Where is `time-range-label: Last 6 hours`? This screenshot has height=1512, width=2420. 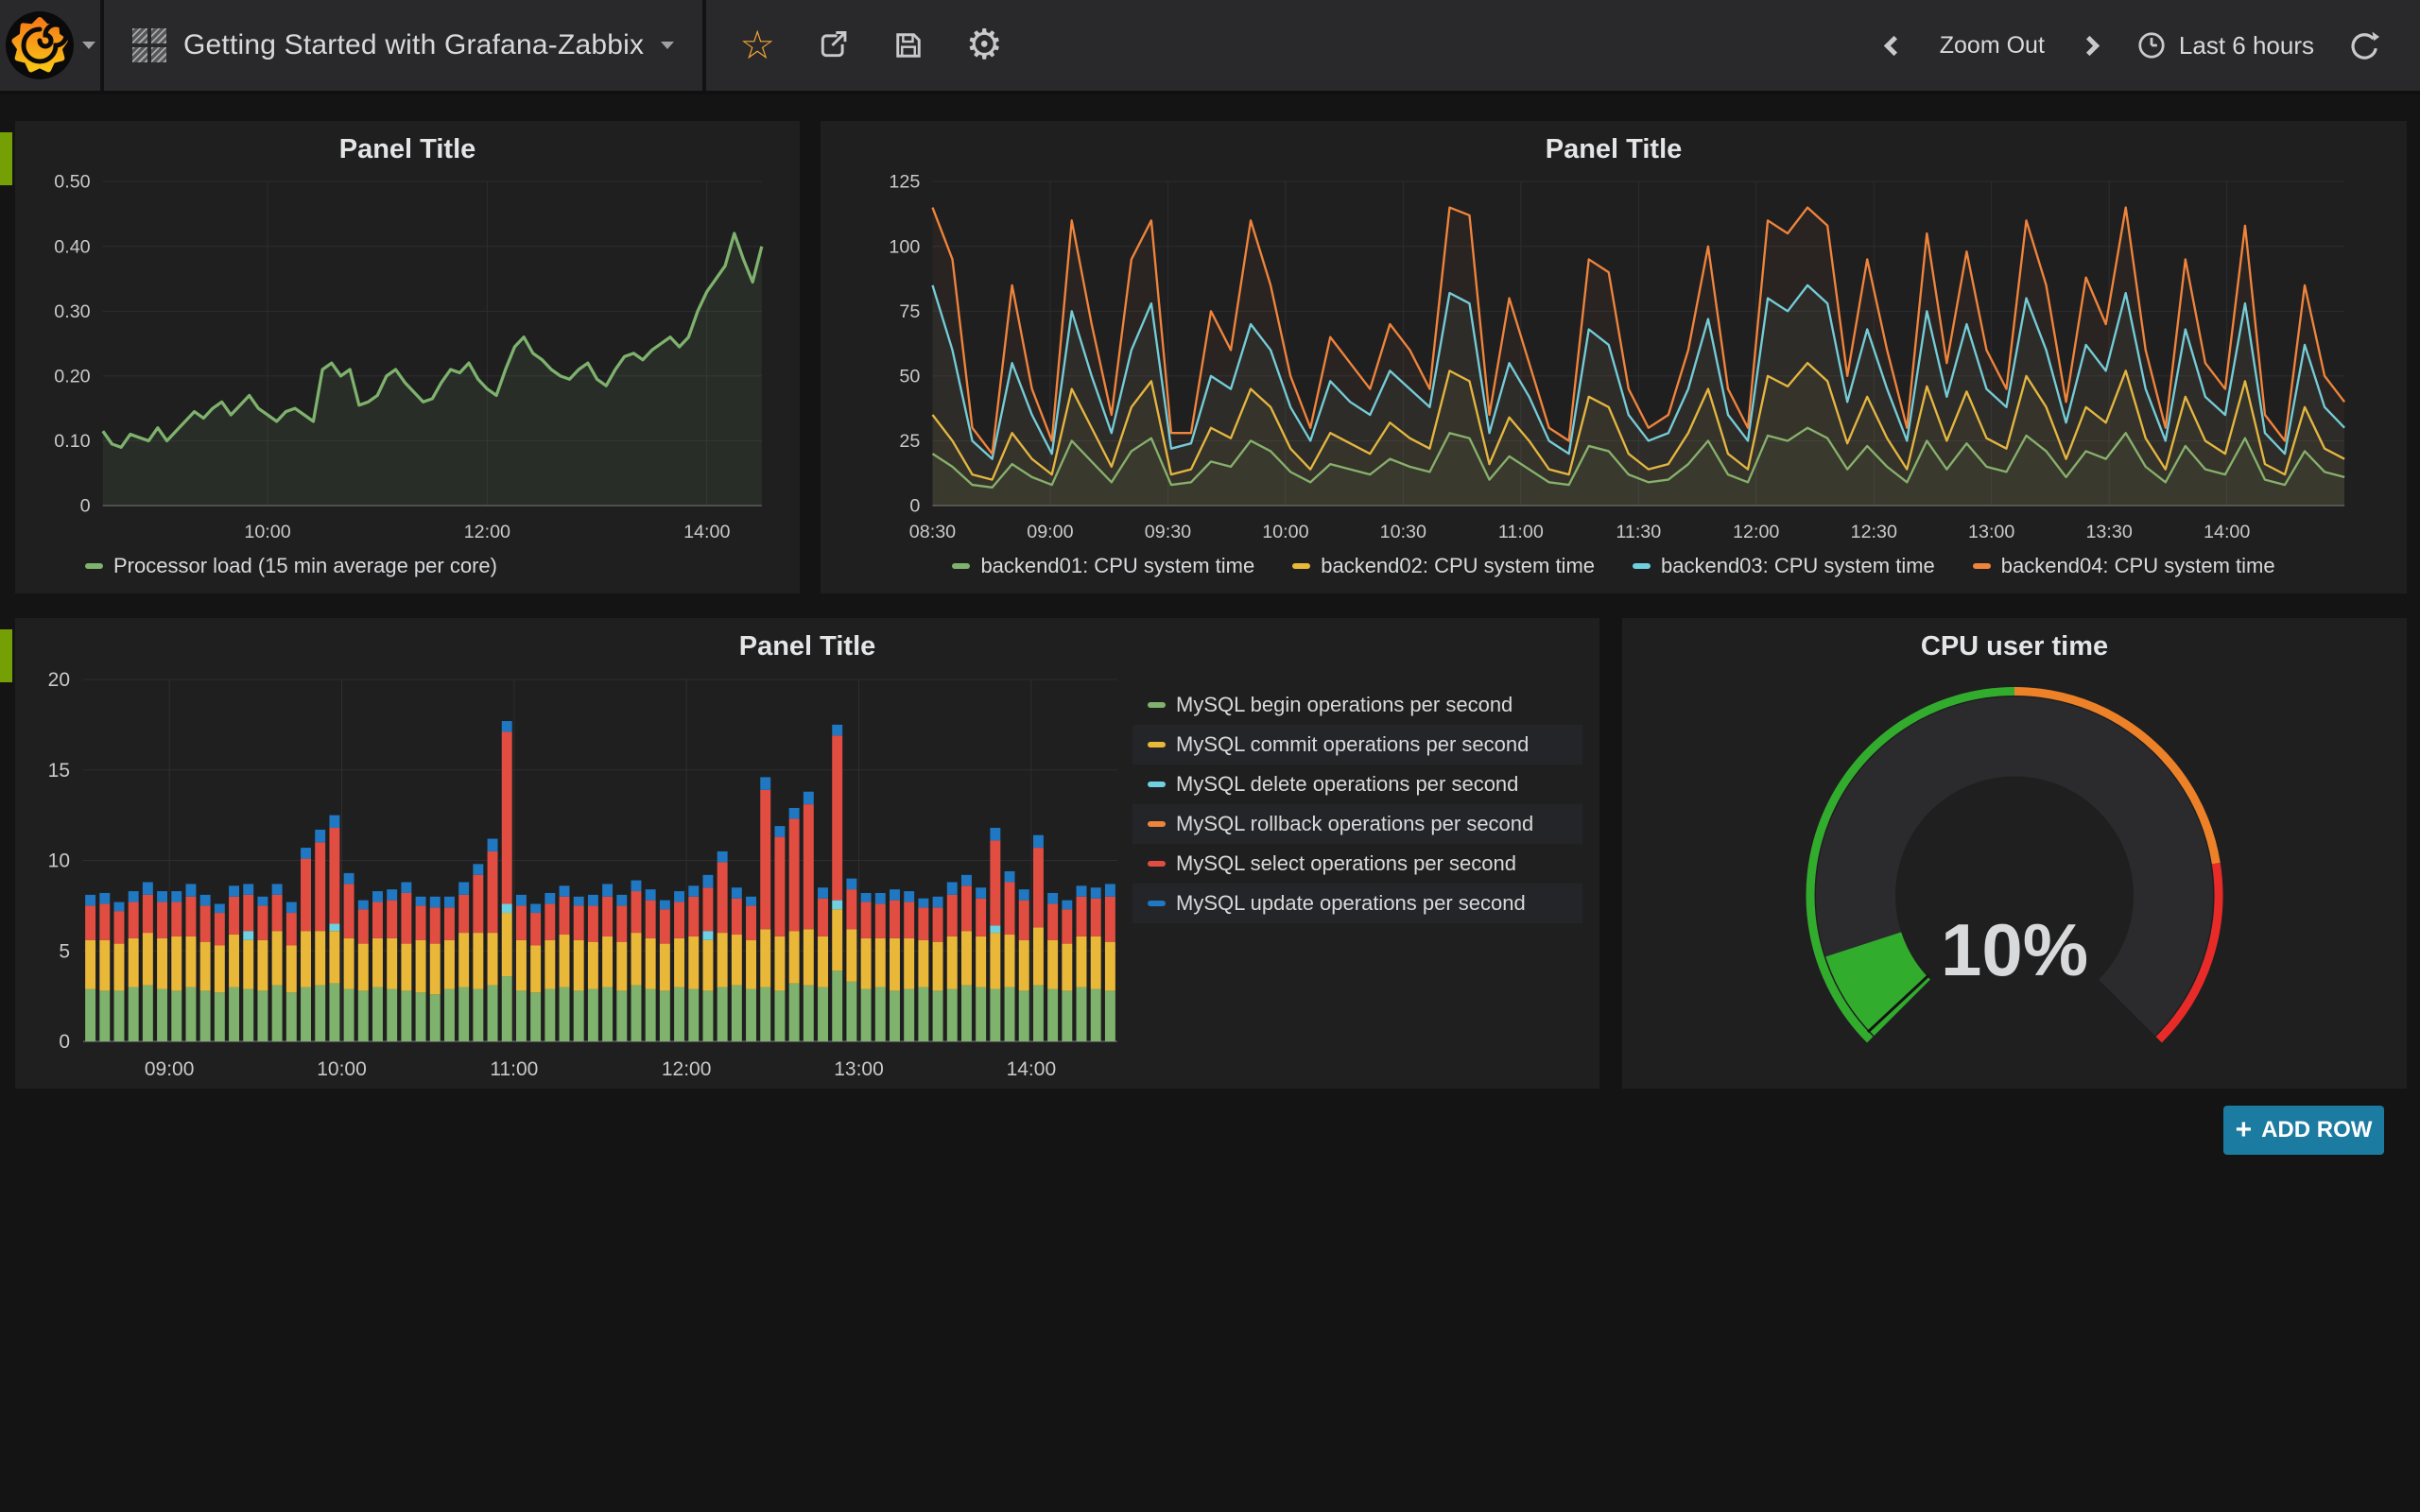 time-range-label: Last 6 hours is located at coordinates (2246, 45).